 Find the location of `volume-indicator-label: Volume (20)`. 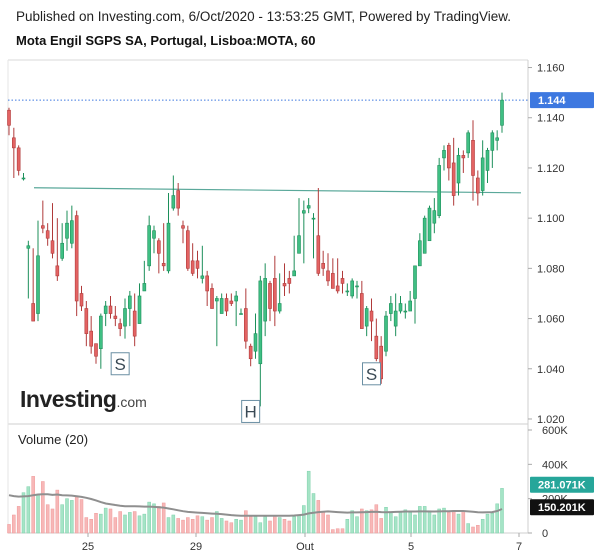

volume-indicator-label: Volume (20) is located at coordinates (53, 439).